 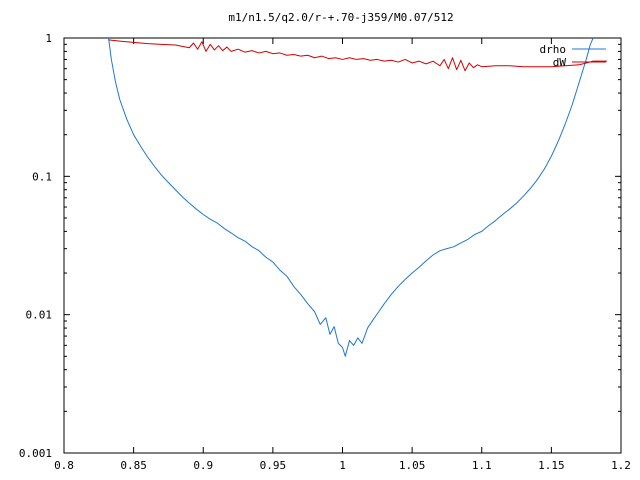 What do you see at coordinates (39, 315) in the screenshot?
I see `y-tick-label: 0.01` at bounding box center [39, 315].